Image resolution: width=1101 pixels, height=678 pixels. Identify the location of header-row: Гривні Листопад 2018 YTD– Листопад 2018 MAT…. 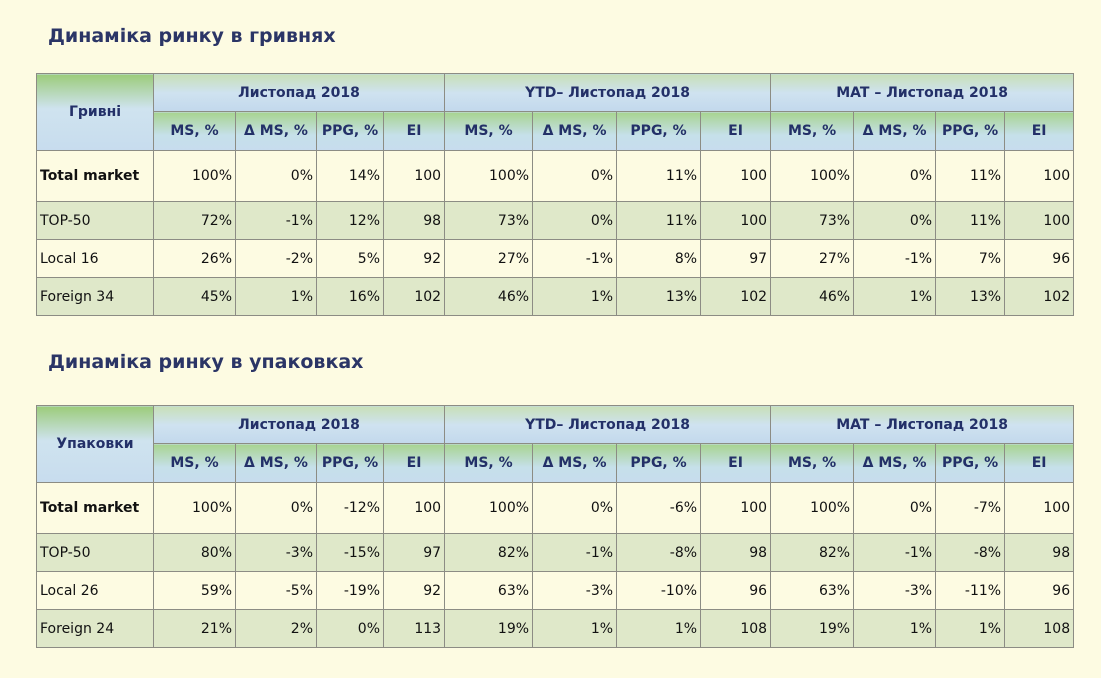
(555, 112).